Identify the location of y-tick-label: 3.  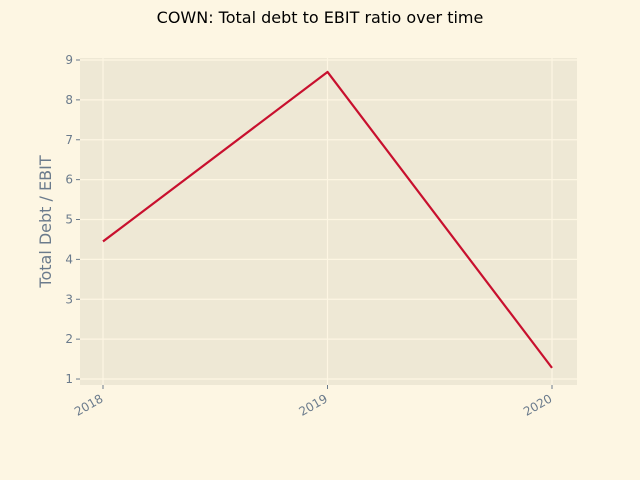
(69, 299).